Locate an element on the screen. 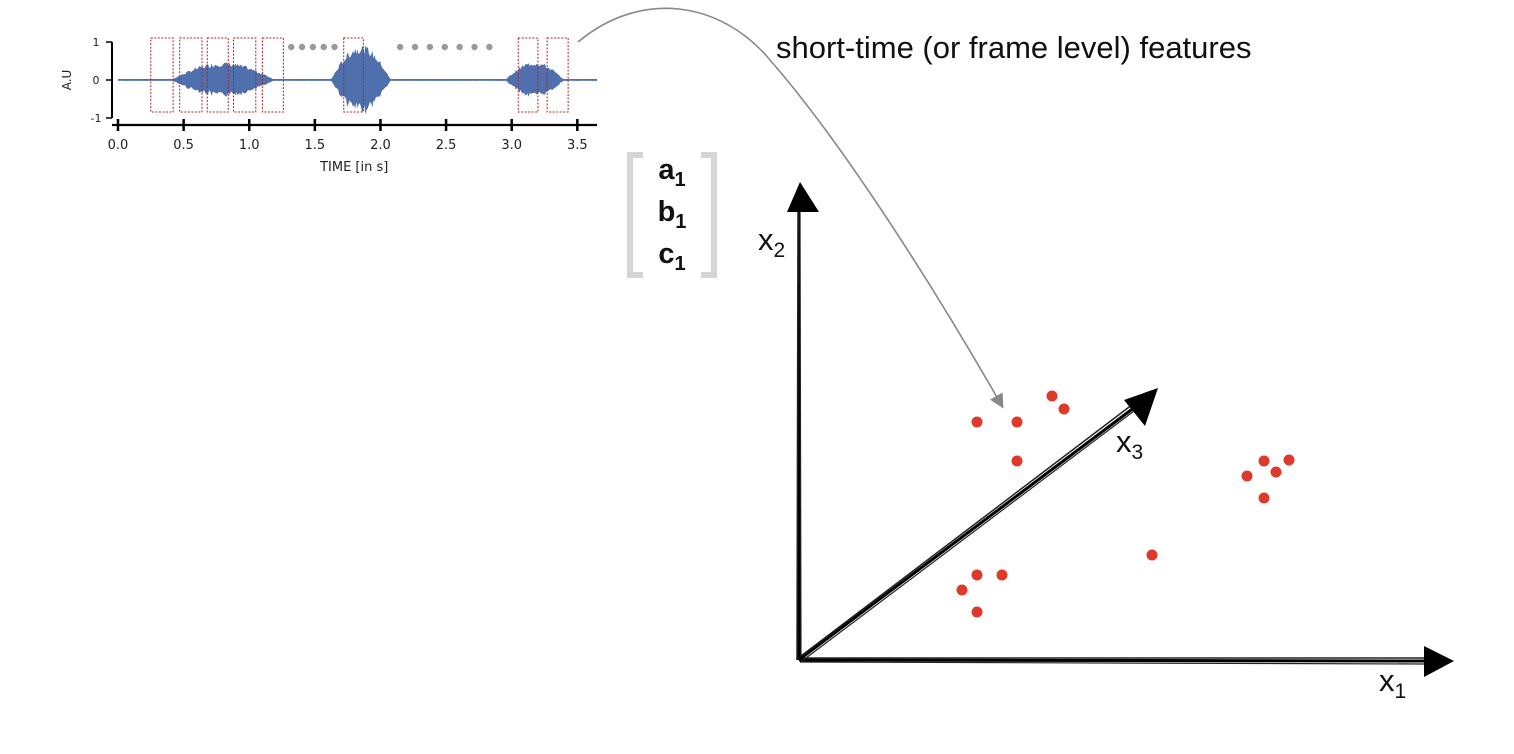 This screenshot has width=1514, height=754. waveform-x-tick-label: 3.5 is located at coordinates (577, 145).